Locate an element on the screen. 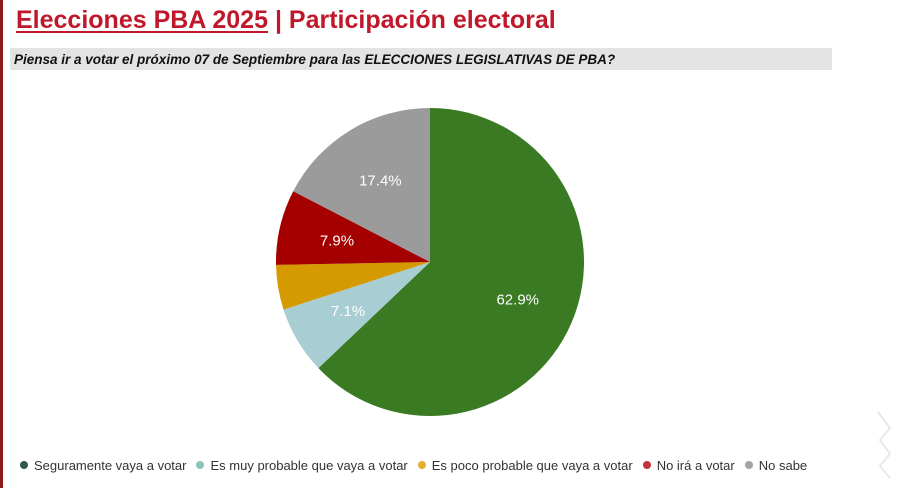 This screenshot has width=900, height=488. legend-item-muy-probable: Es muy probable que vaya a votar is located at coordinates (302, 465).